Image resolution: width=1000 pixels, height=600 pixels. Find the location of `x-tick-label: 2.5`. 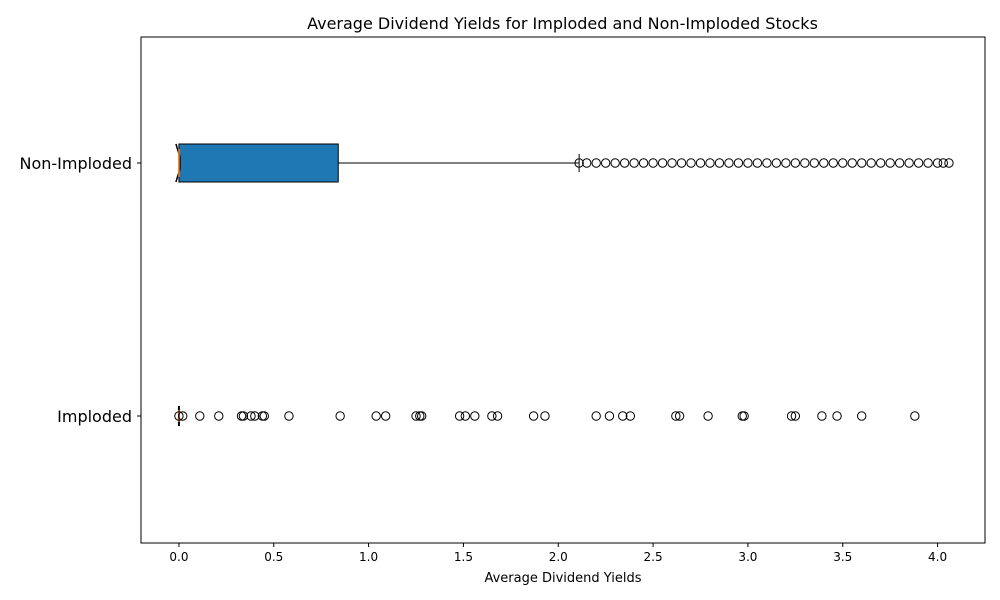

x-tick-label: 2.5 is located at coordinates (653, 557).